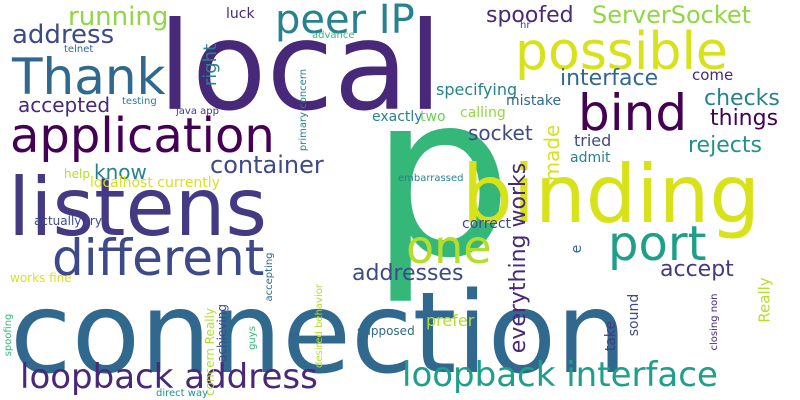 This screenshot has height=400, width=800. I want to click on word-rejects: rejects, so click(725, 145).